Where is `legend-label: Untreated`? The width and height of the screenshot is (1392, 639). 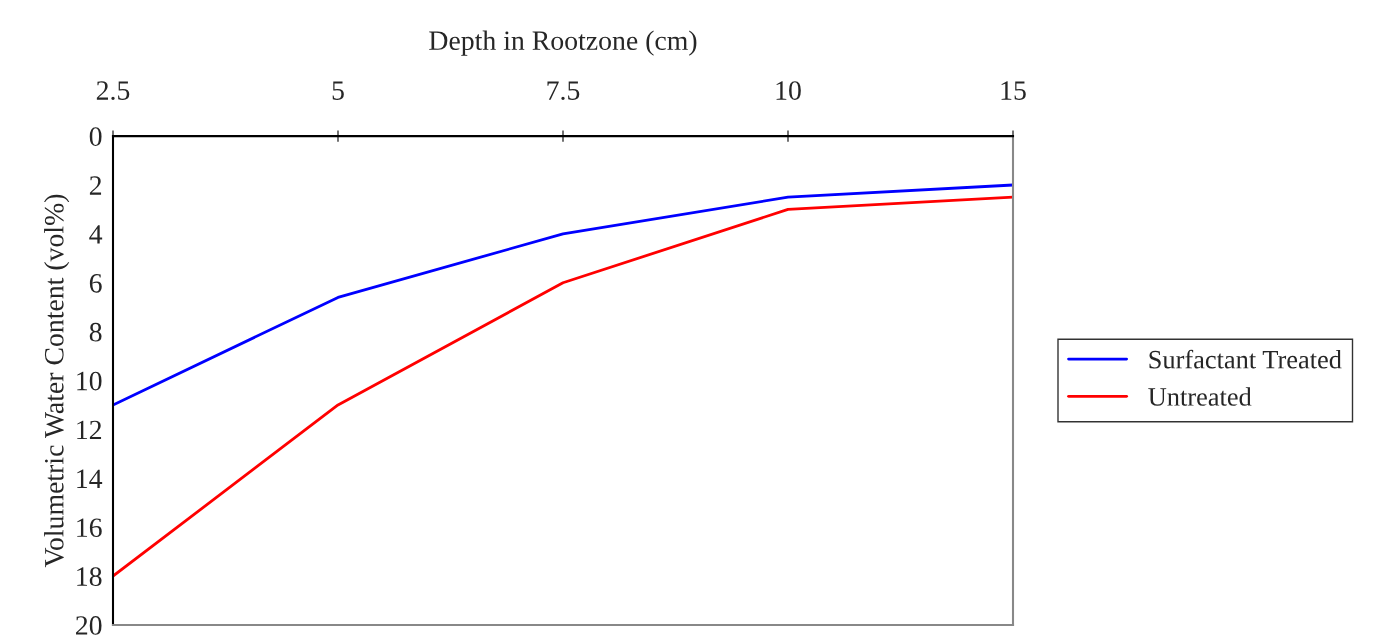 legend-label: Untreated is located at coordinates (1200, 396).